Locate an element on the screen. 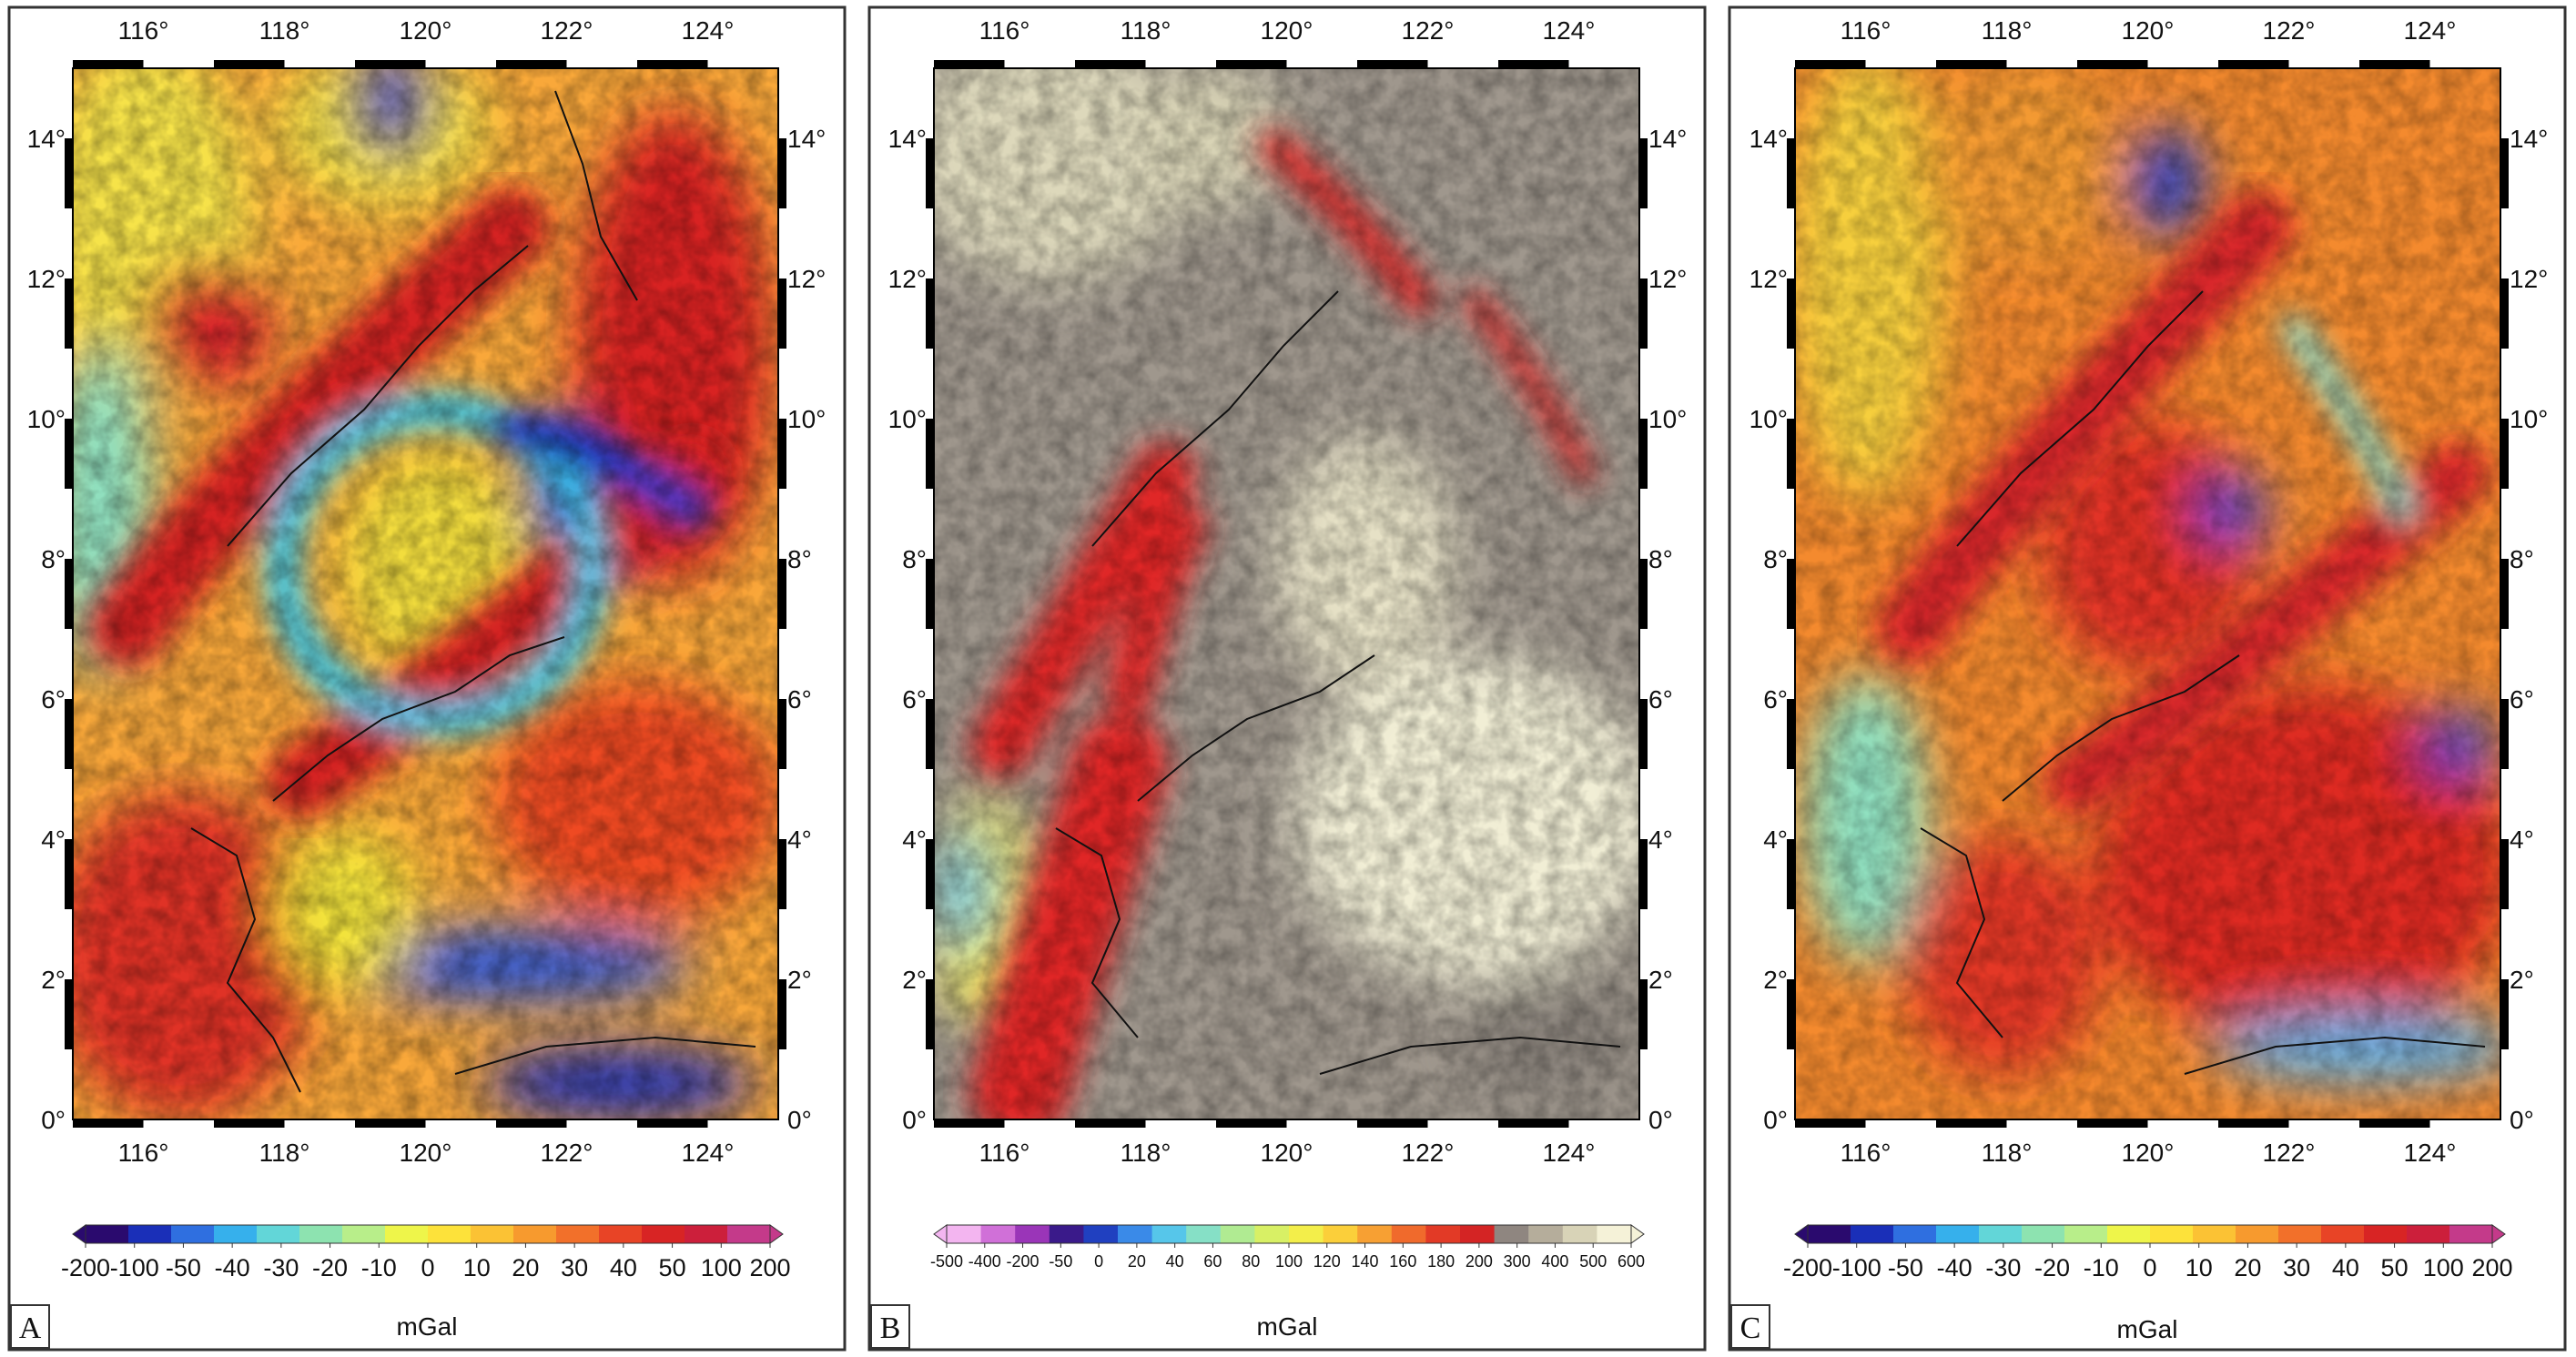 This screenshot has width=2576, height=1357. panel-b-lat-left-tick: 10° is located at coordinates (907, 419).